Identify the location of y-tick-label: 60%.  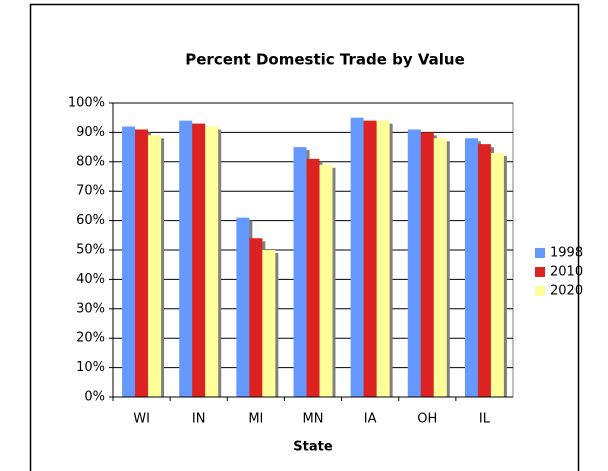
(90, 220).